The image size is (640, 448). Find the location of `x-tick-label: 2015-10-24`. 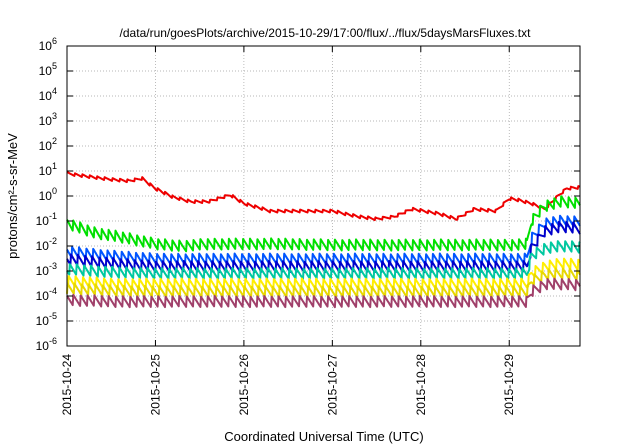

x-tick-label: 2015-10-24 is located at coordinates (67, 385).